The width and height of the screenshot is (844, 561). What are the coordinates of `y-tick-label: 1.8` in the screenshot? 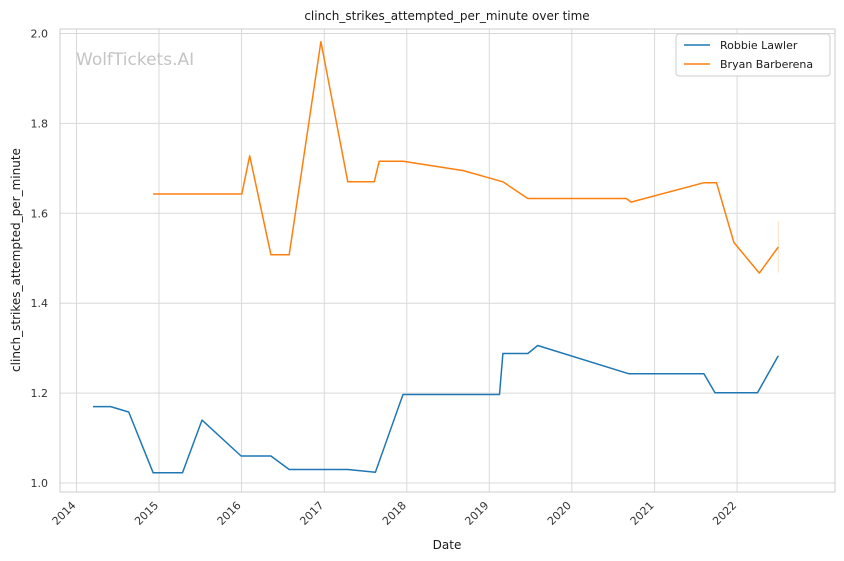 It's located at (40, 123).